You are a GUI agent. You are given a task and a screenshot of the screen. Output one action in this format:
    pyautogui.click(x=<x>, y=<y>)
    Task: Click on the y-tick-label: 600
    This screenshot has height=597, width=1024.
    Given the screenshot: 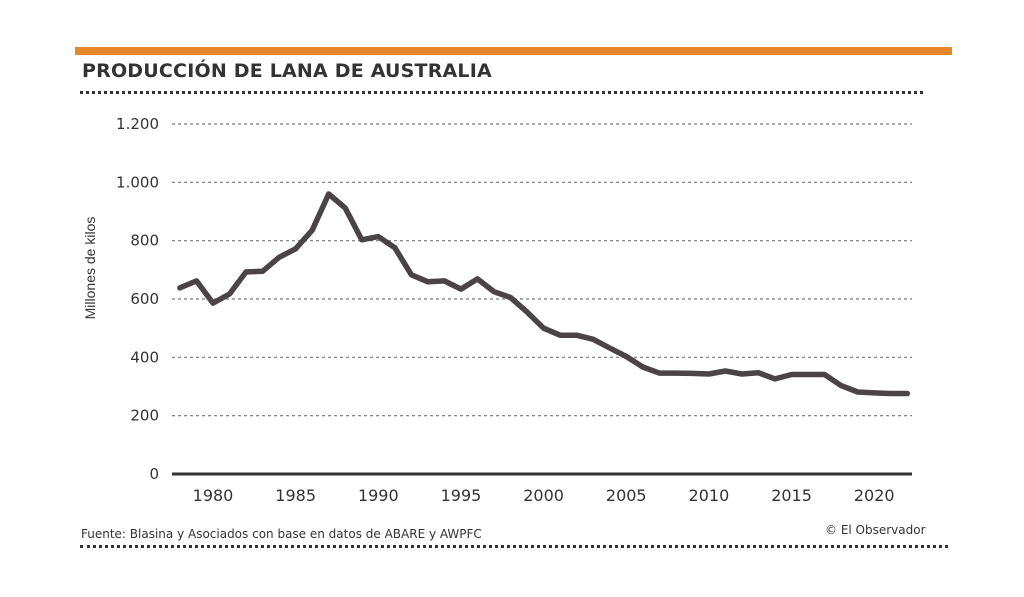 What is the action you would take?
    pyautogui.click(x=144, y=299)
    